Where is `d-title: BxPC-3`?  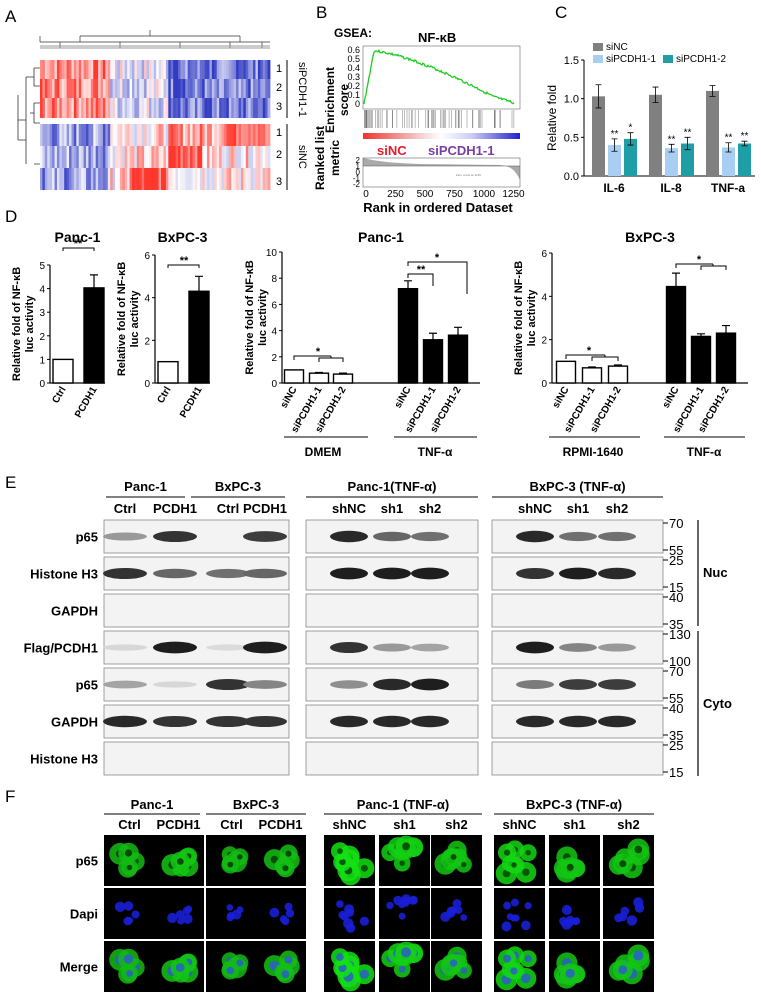
d-title: BxPC-3 is located at coordinates (183, 237).